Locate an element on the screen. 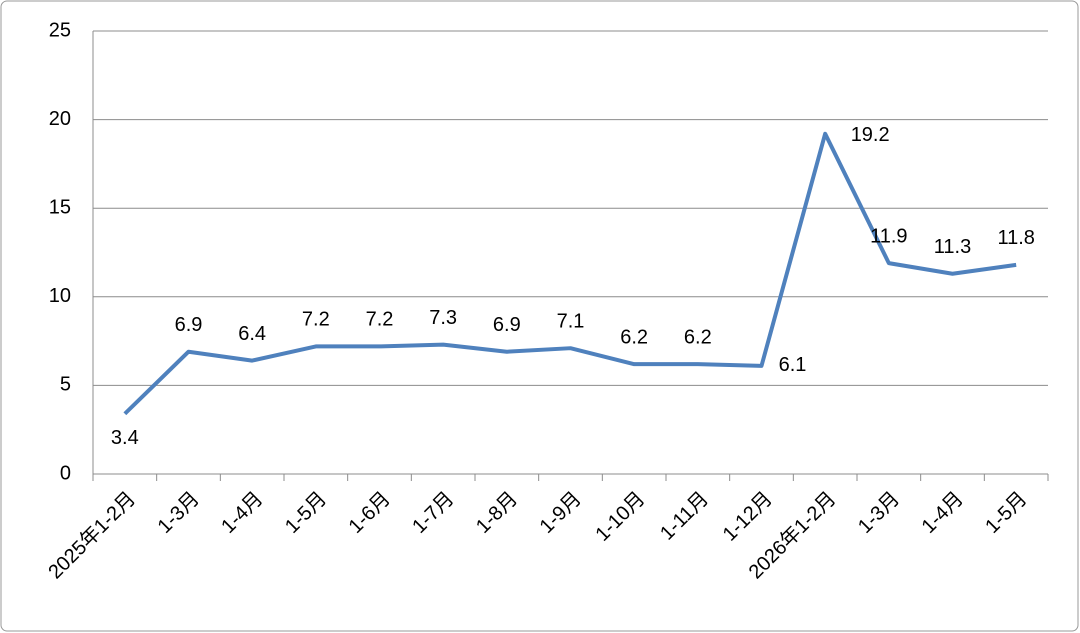 This screenshot has width=1080, height=633. data-label: 3.4 is located at coordinates (125, 438).